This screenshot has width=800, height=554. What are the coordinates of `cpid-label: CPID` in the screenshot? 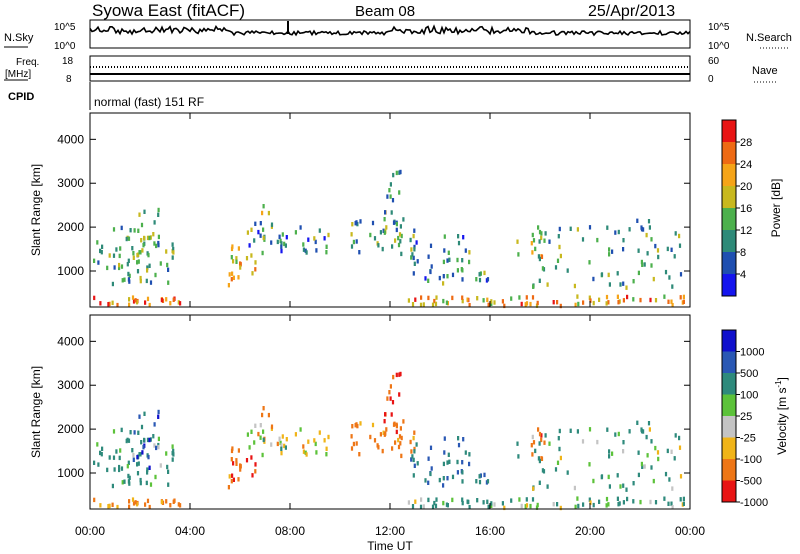 It's located at (21, 97).